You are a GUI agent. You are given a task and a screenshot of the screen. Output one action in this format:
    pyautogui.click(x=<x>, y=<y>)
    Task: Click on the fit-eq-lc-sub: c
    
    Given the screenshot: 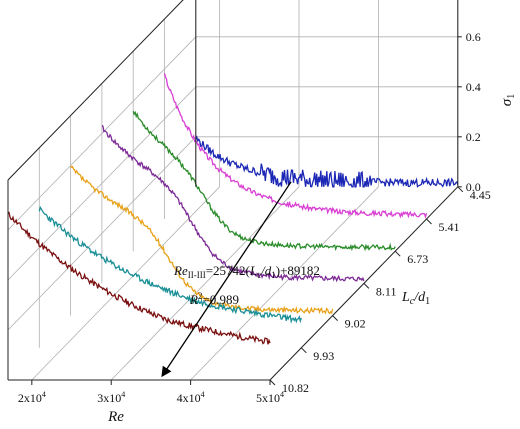 What is the action you would take?
    pyautogui.click(x=259, y=275)
    